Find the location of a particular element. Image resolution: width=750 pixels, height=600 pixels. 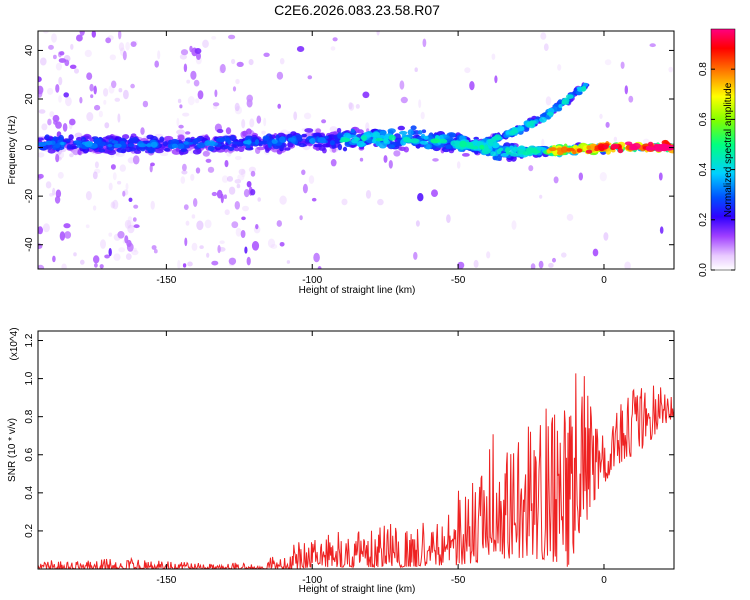

snr-multiplier: (x10^4) is located at coordinates (14, 343).